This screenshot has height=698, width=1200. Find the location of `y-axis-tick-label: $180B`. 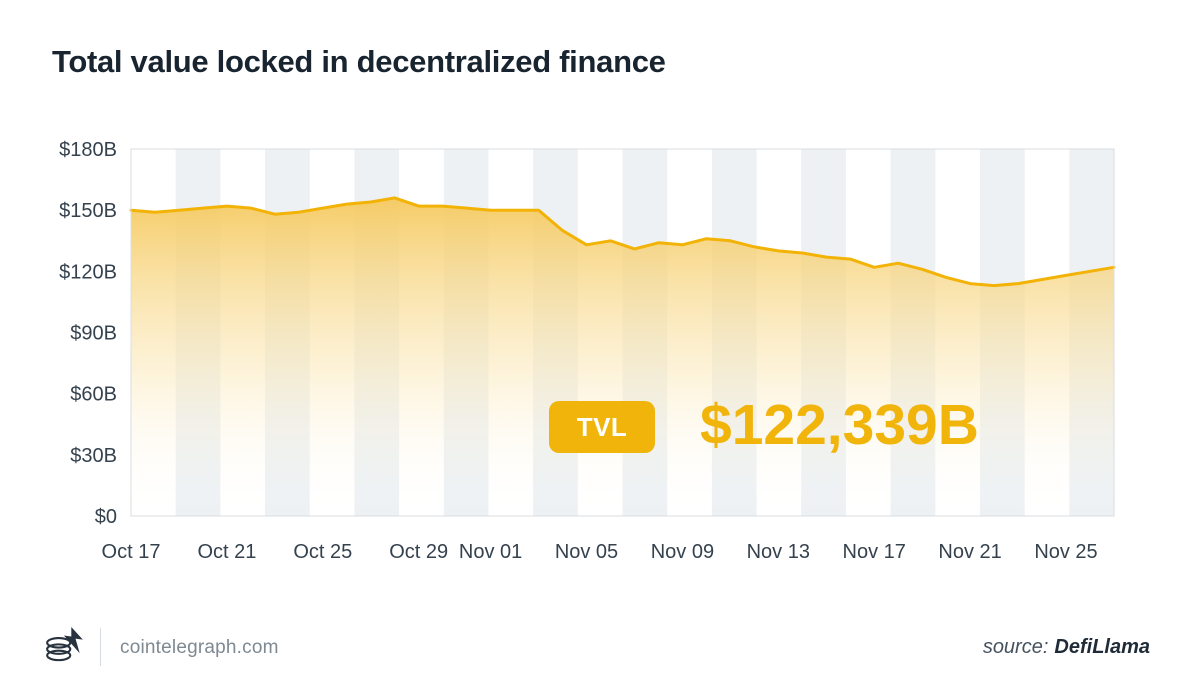

y-axis-tick-label: $180B is located at coordinates (88, 150).